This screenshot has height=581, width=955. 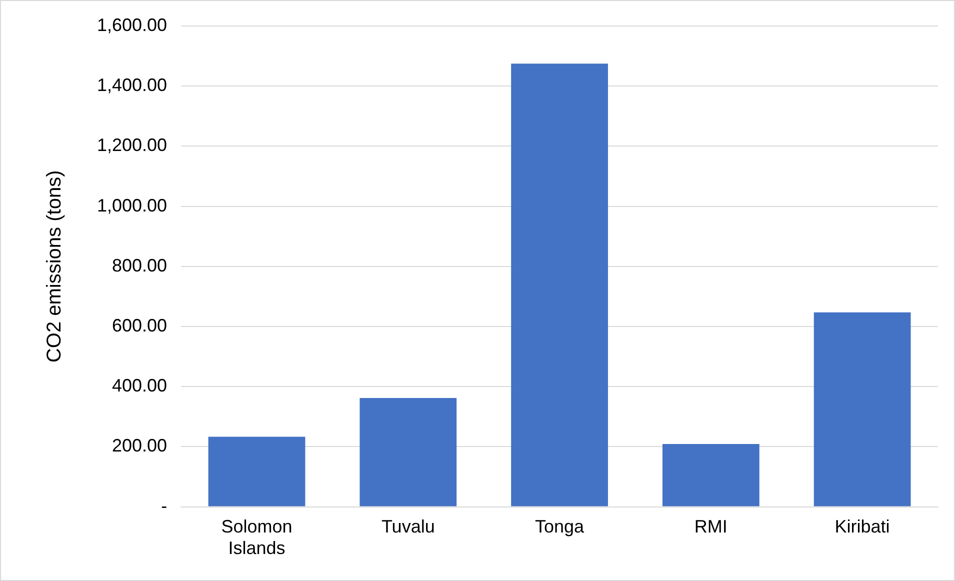 What do you see at coordinates (140, 325) in the screenshot?
I see `y-tick-label: 600.00` at bounding box center [140, 325].